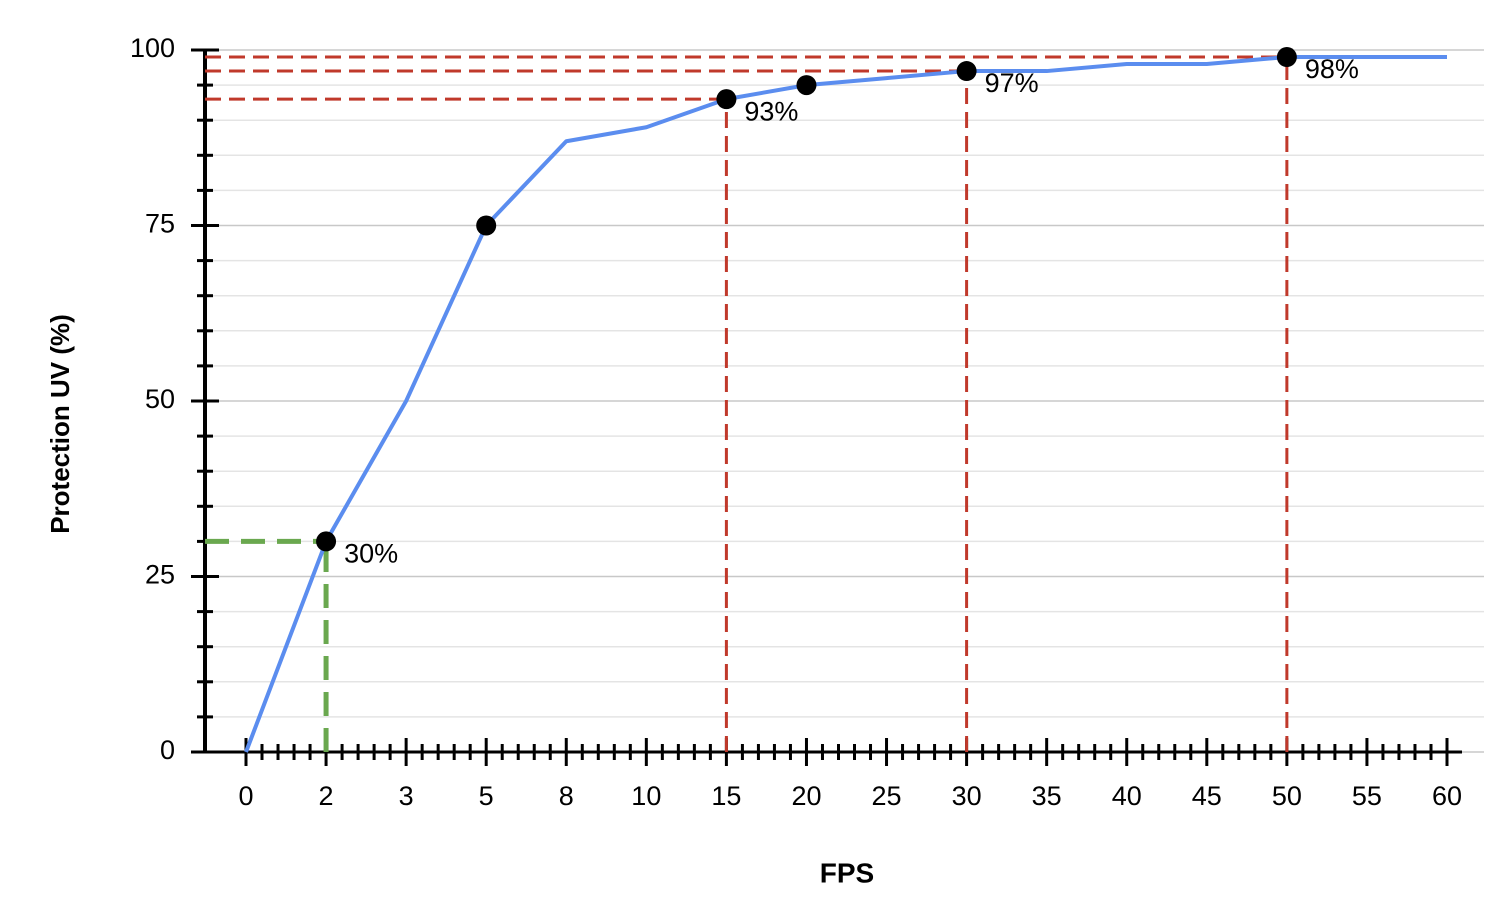  I want to click on x-tick-label: 50, so click(1287, 796).